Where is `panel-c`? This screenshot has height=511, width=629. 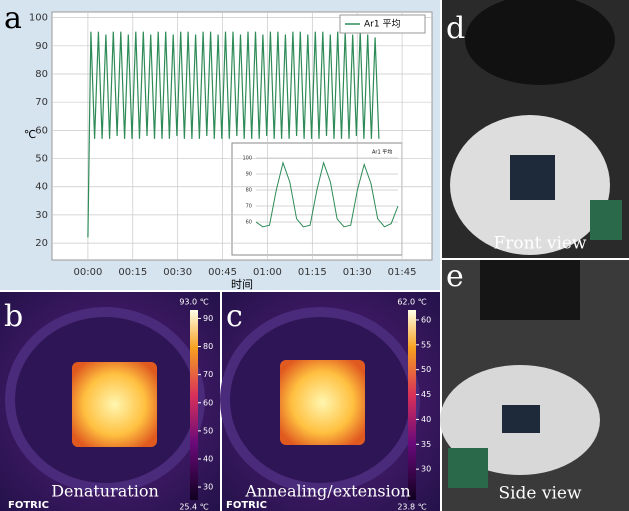
panel-c is located at coordinates (330, 401).